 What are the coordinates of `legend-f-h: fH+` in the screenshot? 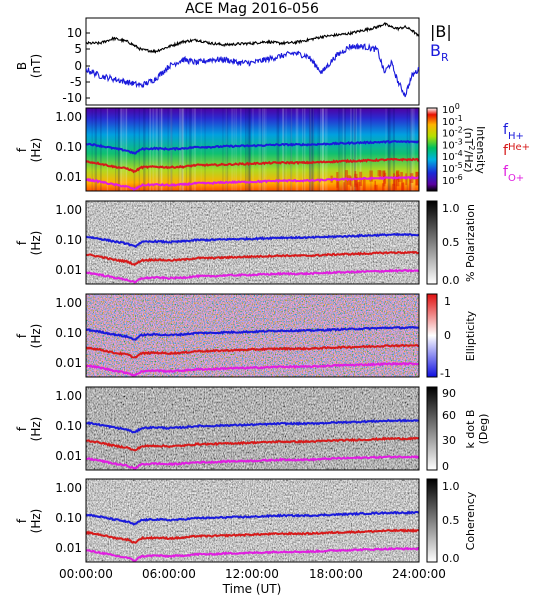 It's located at (513, 132).